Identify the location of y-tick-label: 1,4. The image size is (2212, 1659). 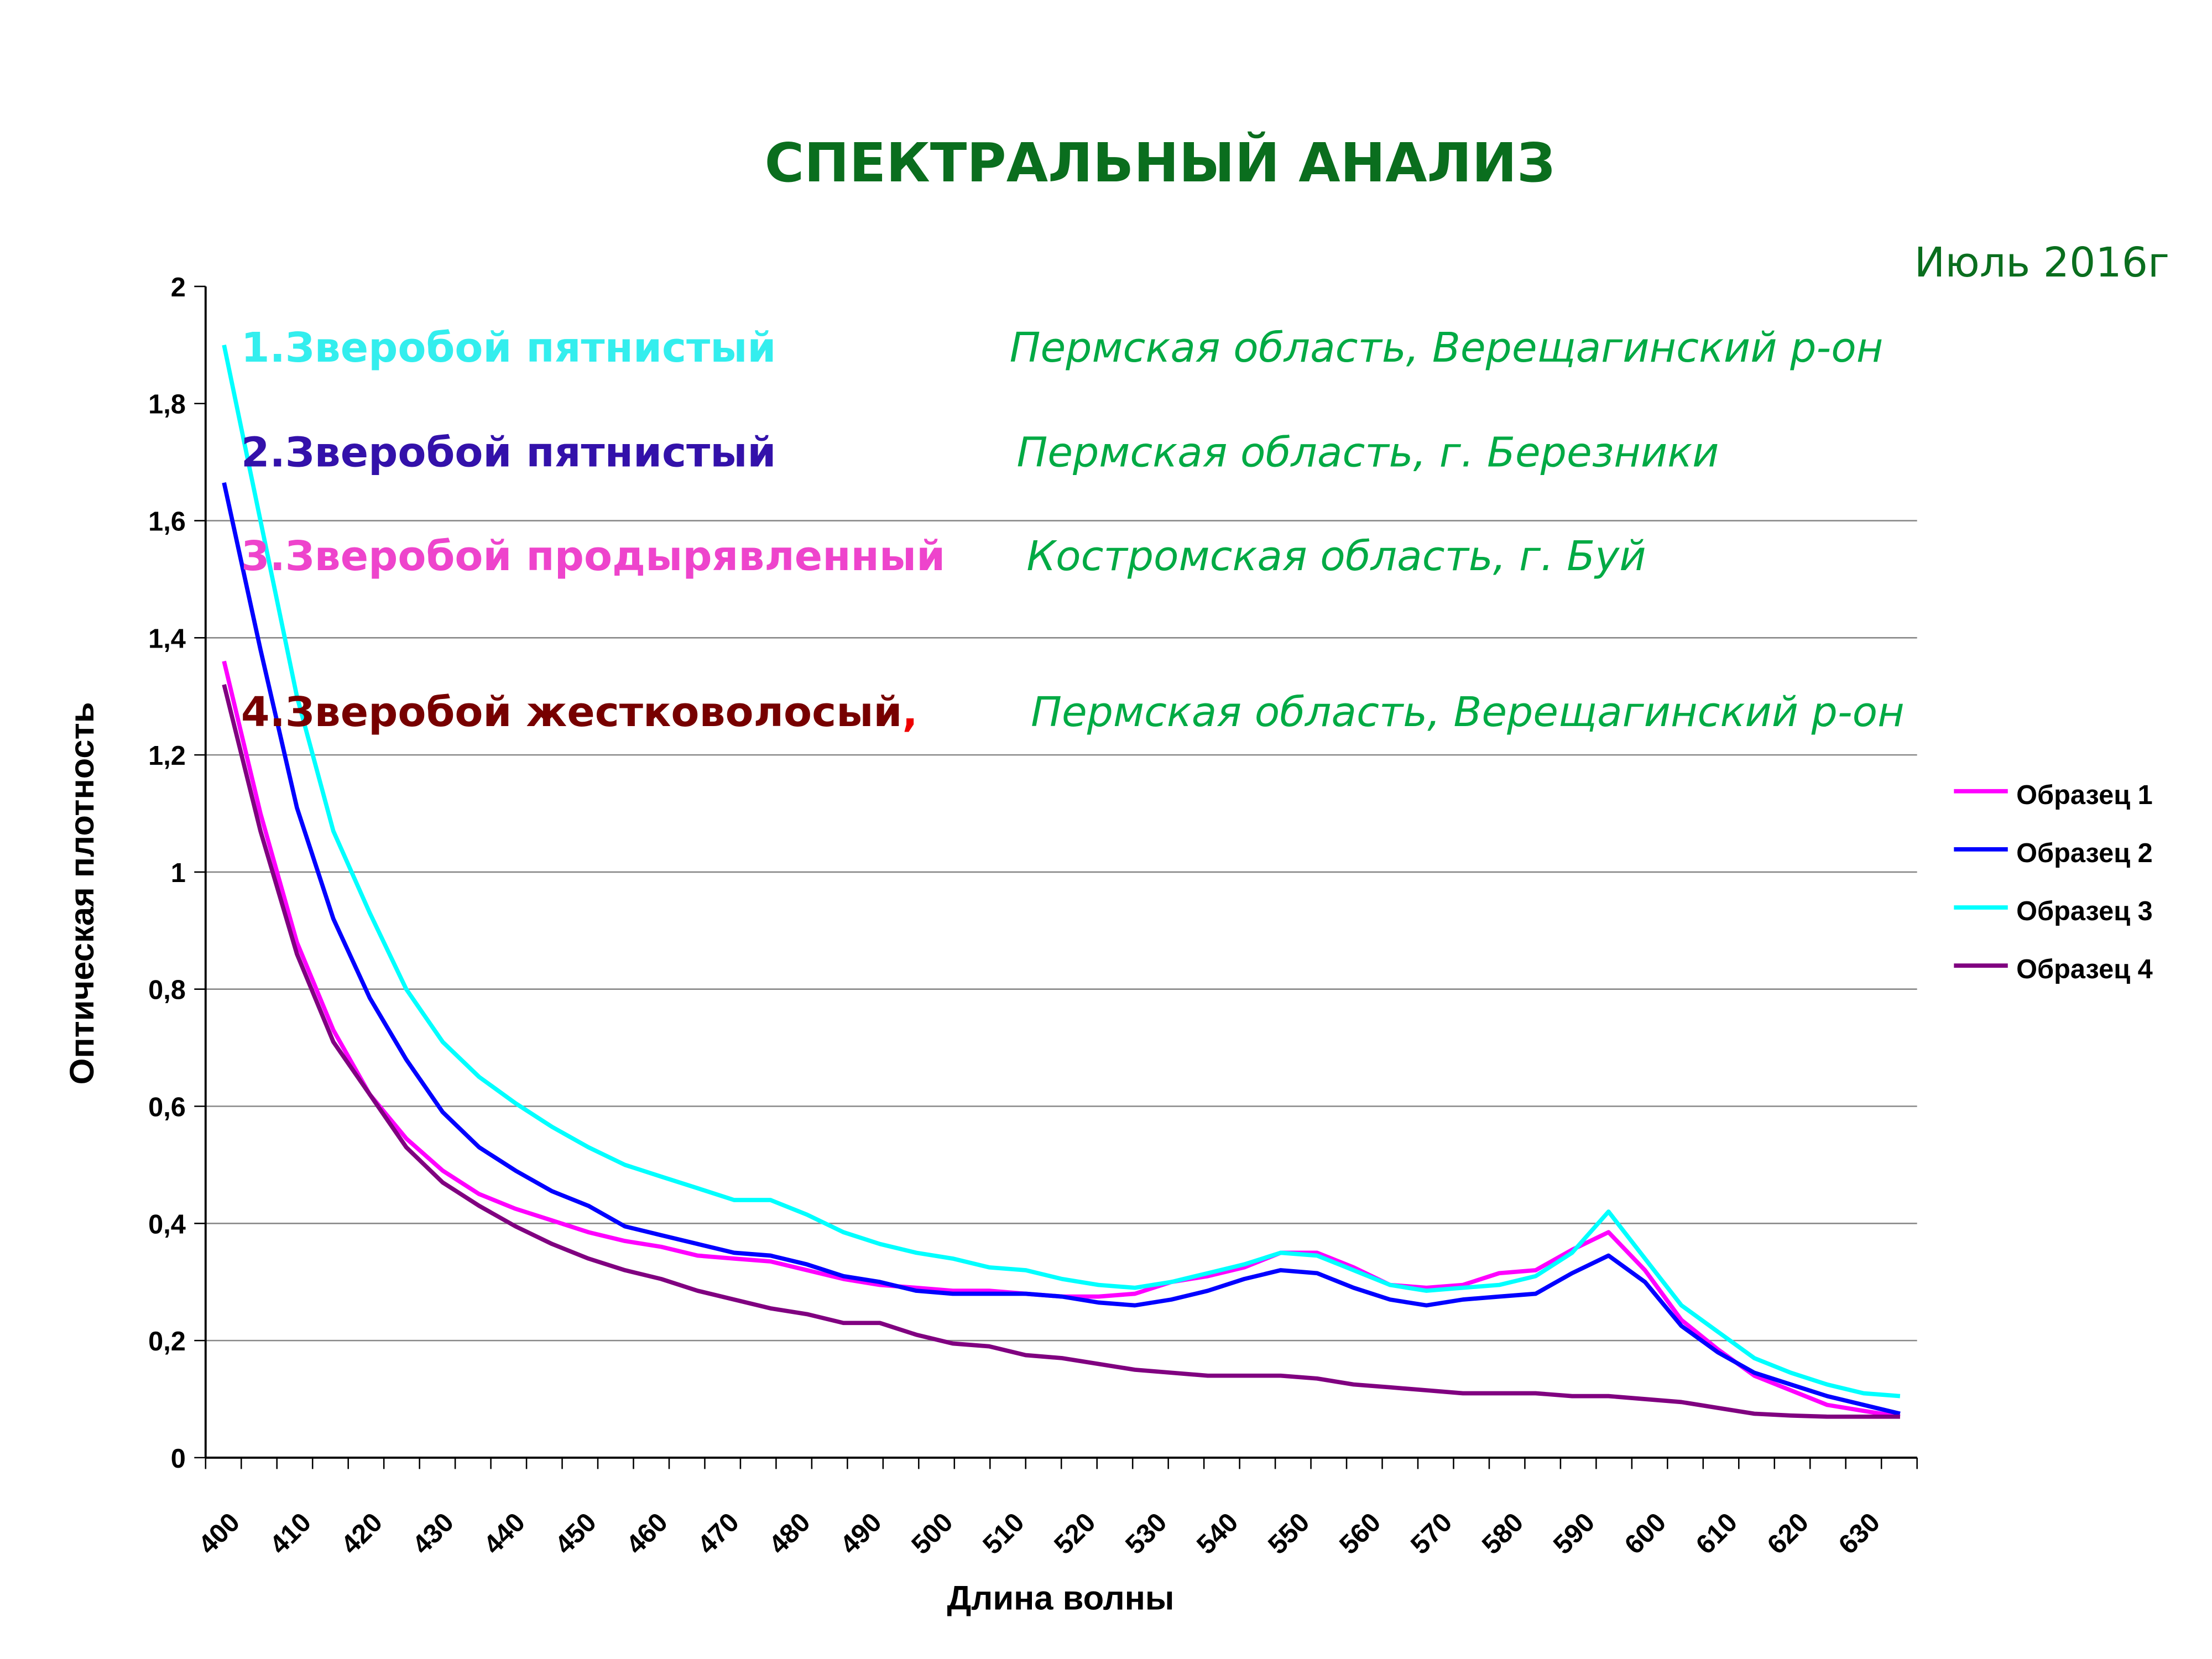
(167, 639).